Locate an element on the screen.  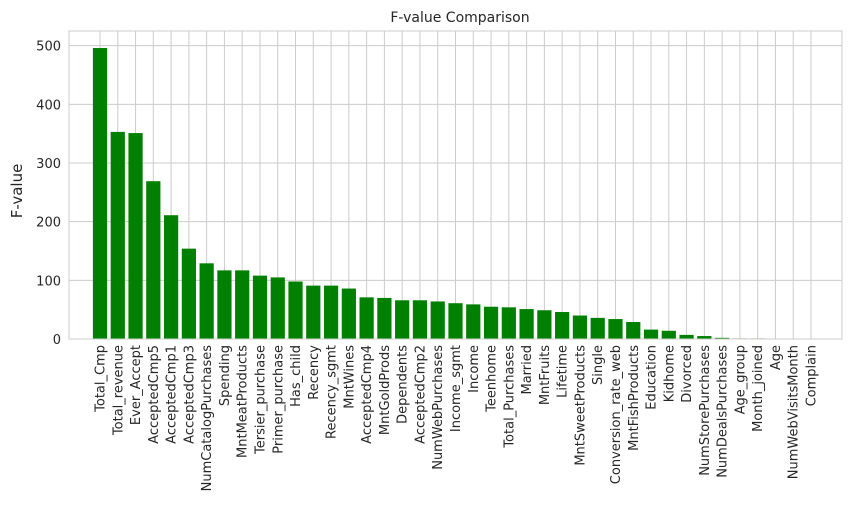
bar-income-sgmt is located at coordinates (455, 321).